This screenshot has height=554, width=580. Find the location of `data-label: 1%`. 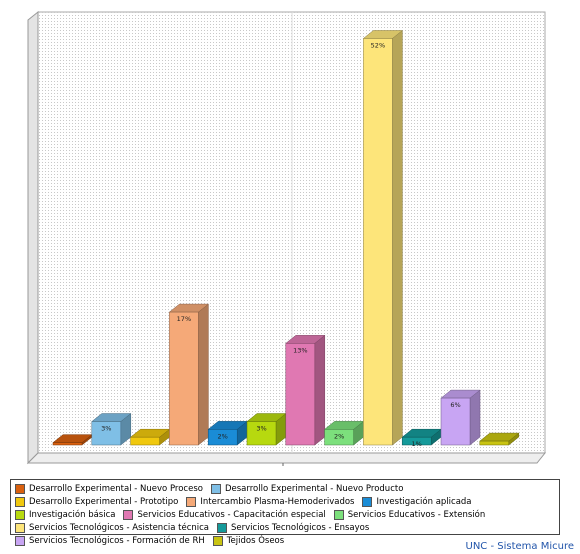

data-label: 1% is located at coordinates (417, 444).